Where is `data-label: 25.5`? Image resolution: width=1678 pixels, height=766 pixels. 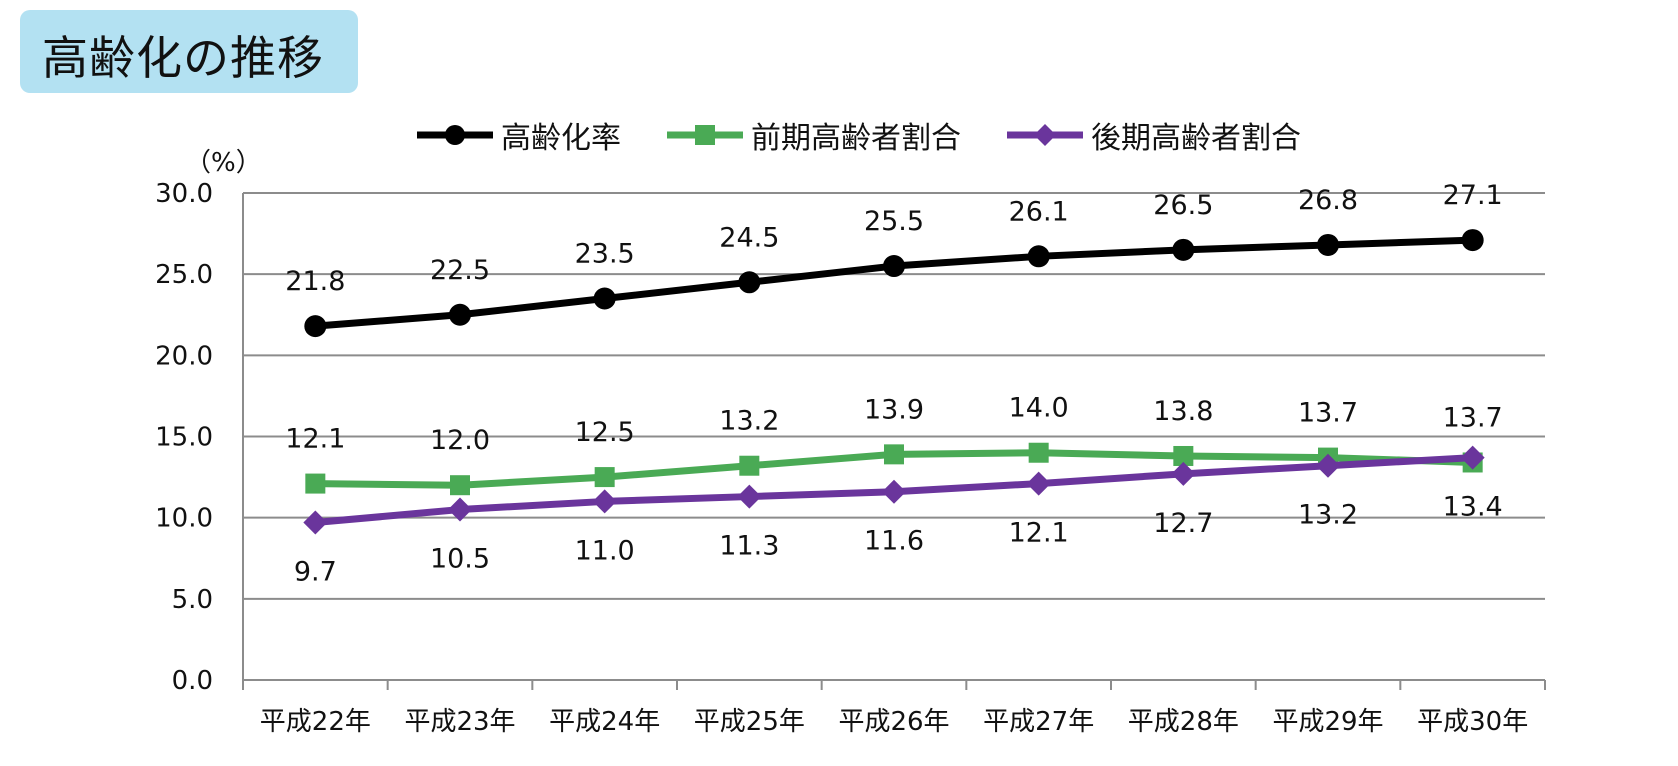 data-label: 25.5 is located at coordinates (894, 221).